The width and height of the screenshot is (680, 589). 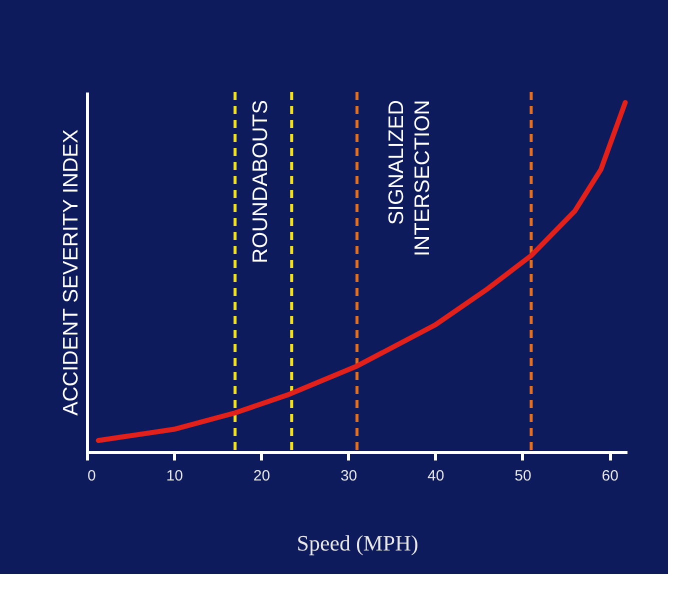 What do you see at coordinates (409, 178) in the screenshot?
I see `ref-line-label: SIGNALIZED INTERSECTION` at bounding box center [409, 178].